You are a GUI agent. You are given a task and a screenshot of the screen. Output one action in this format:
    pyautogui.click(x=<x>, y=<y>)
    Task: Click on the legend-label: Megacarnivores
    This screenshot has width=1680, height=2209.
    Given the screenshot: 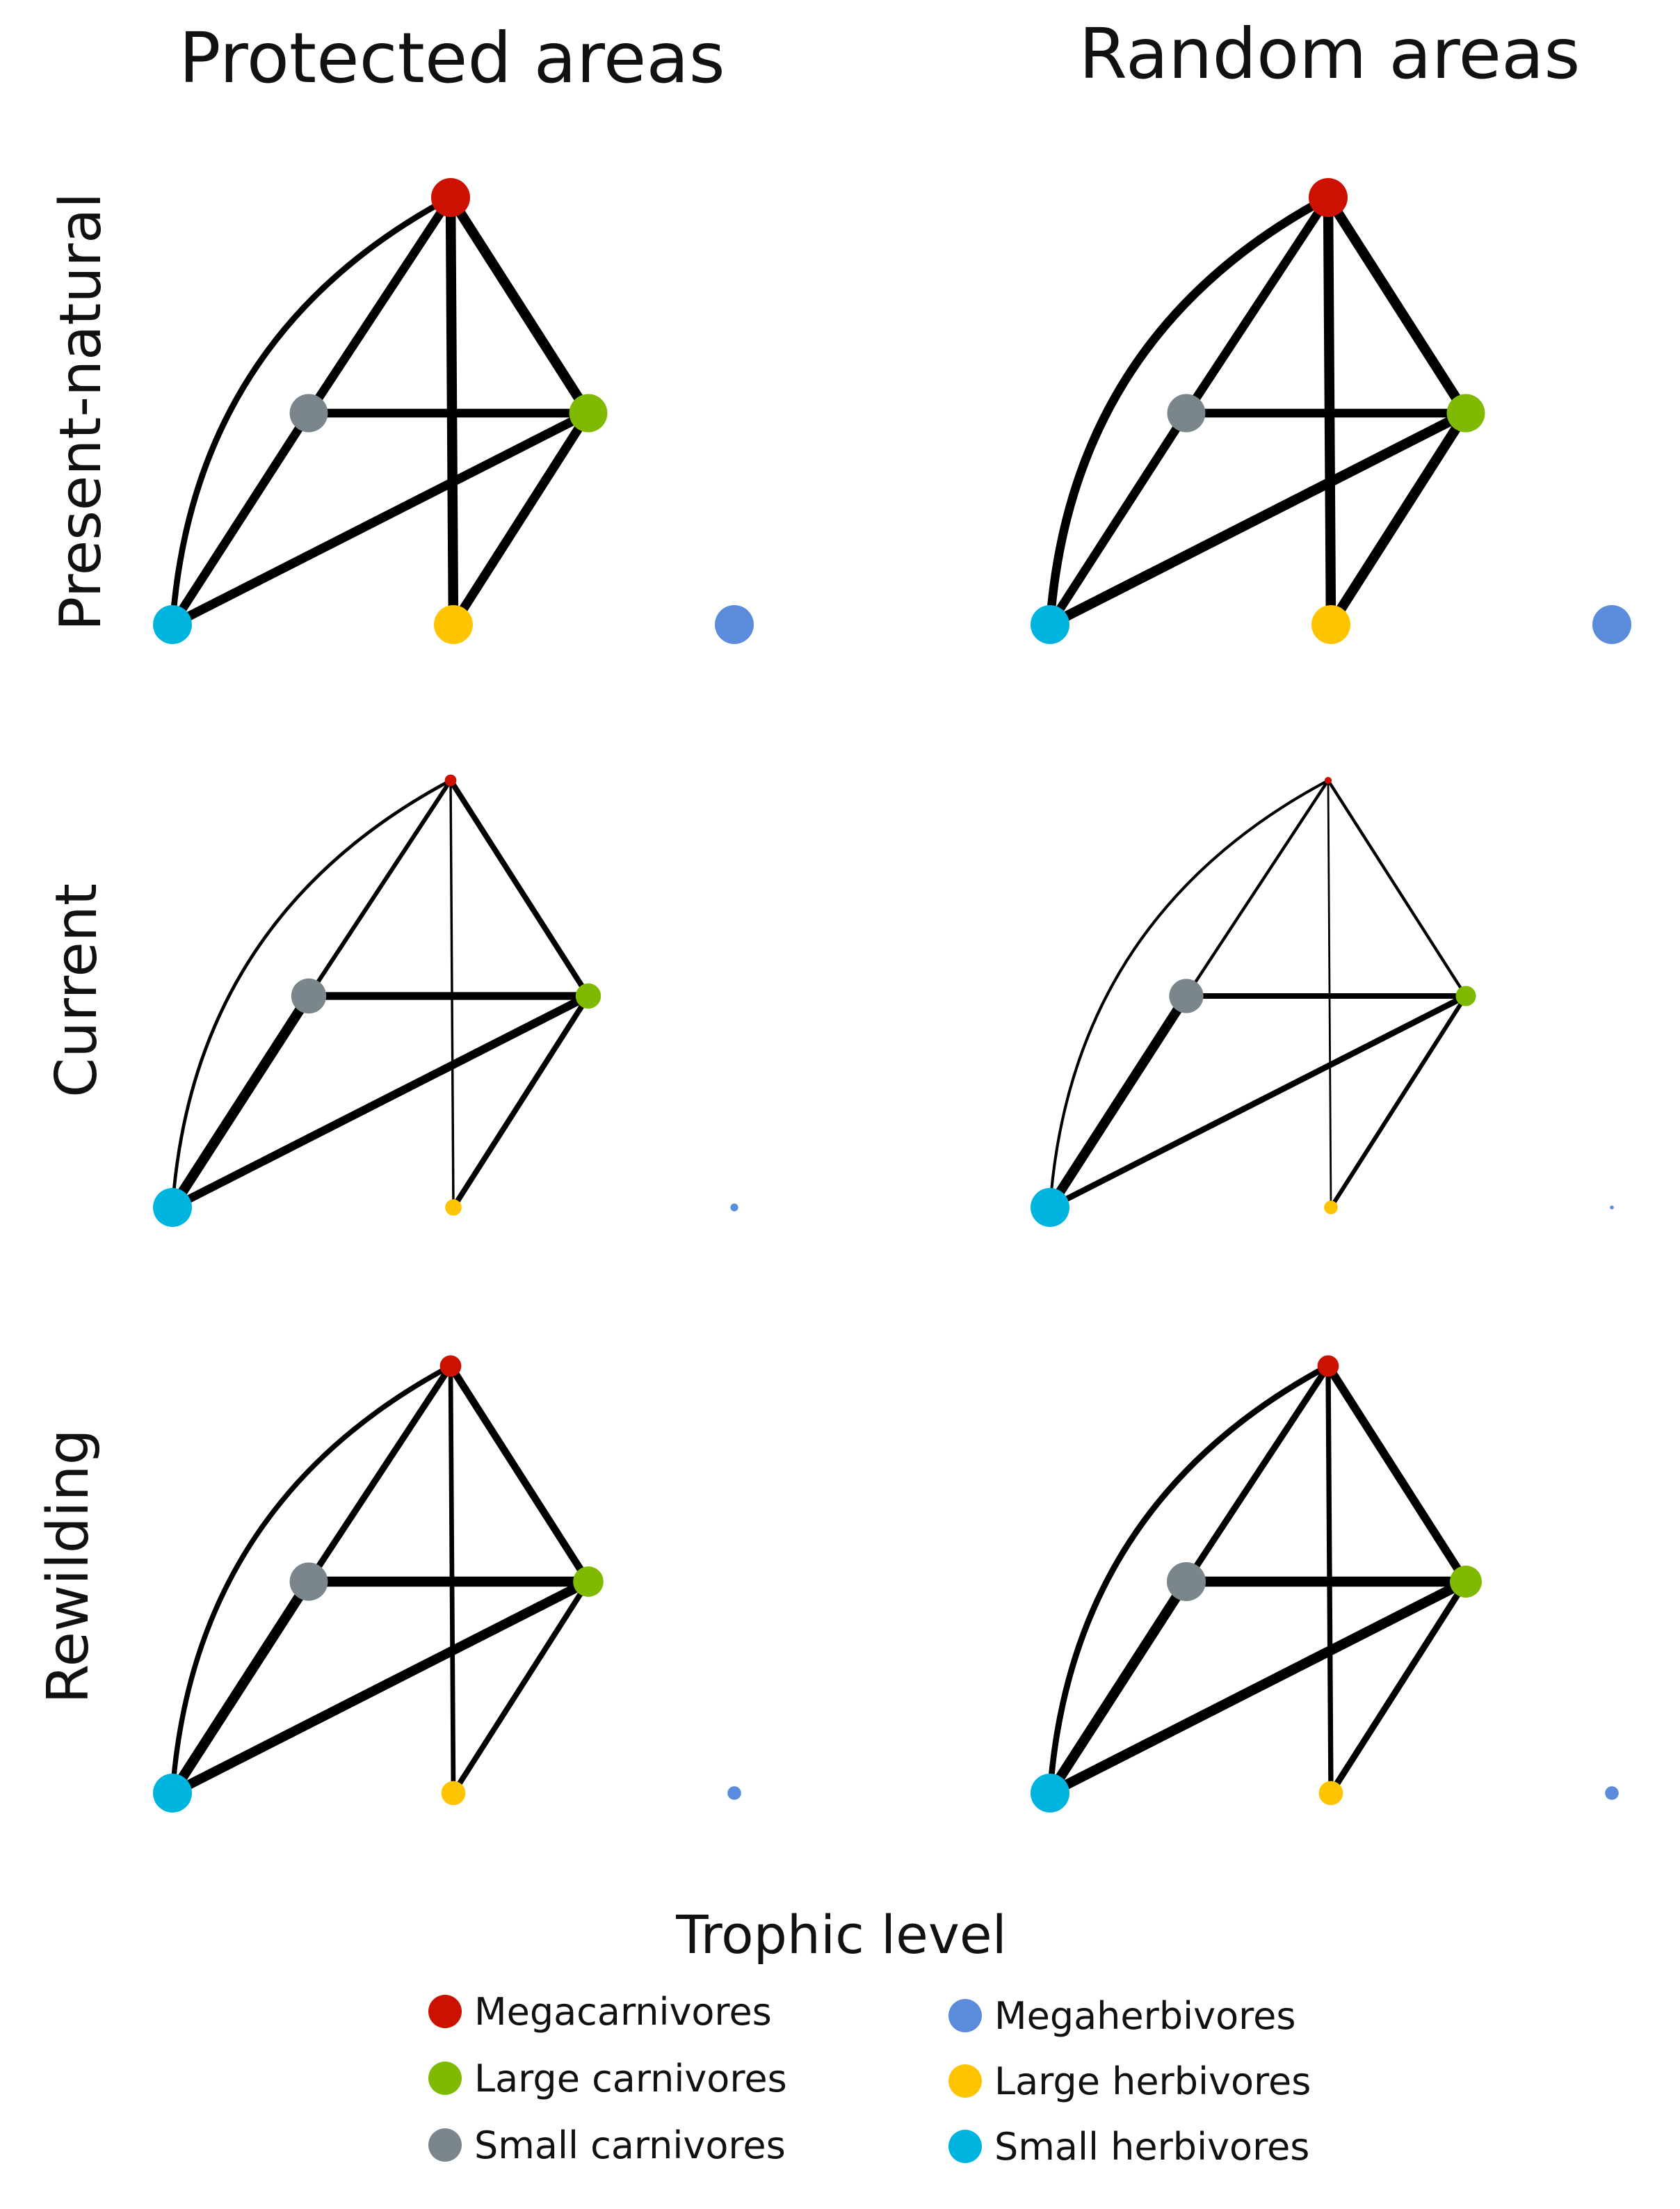 What is the action you would take?
    pyautogui.click(x=623, y=2012)
    